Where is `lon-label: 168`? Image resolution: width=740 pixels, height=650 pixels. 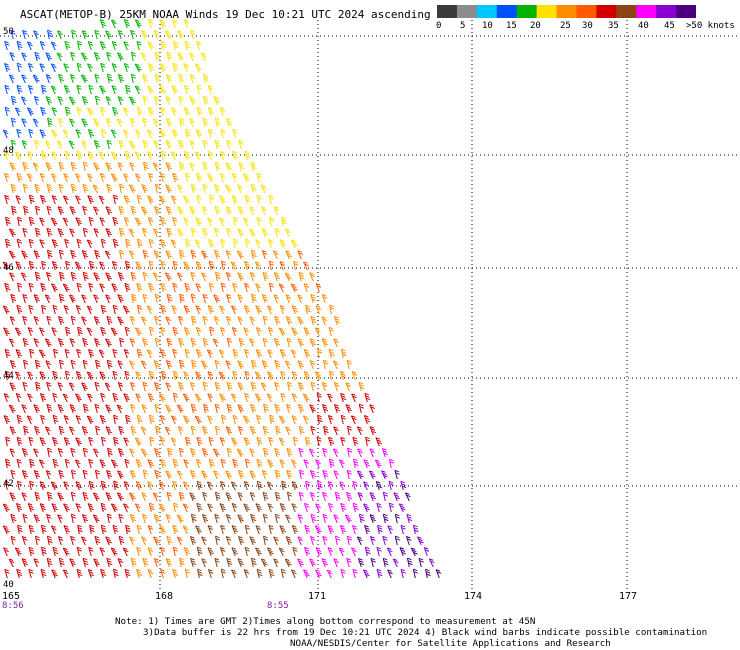 lon-label: 168 is located at coordinates (164, 596).